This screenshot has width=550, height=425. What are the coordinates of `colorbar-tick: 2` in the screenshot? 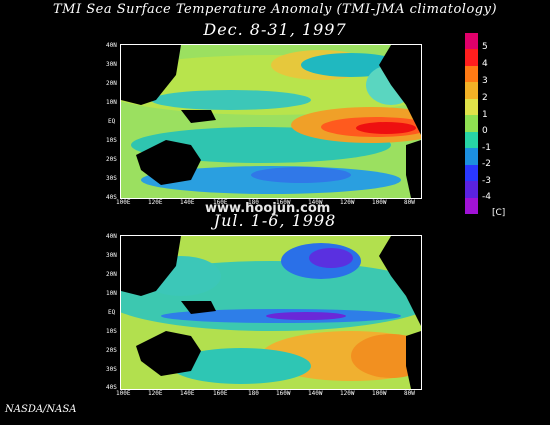 It's located at (485, 98).